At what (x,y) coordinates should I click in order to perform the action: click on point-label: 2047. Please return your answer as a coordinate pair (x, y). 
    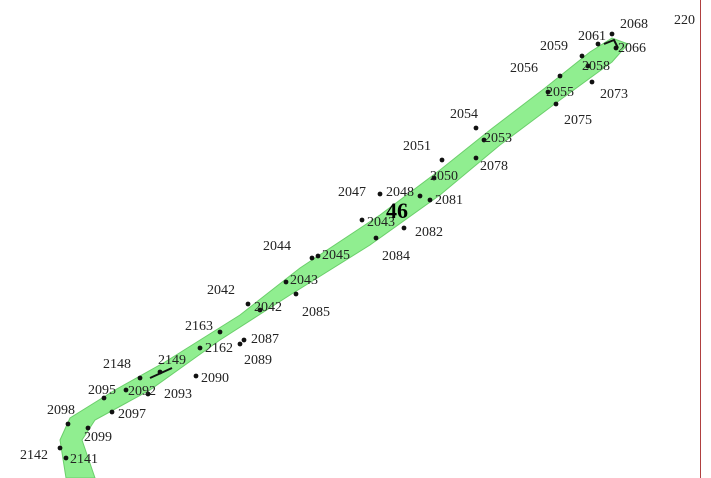
    Looking at the image, I should click on (352, 192).